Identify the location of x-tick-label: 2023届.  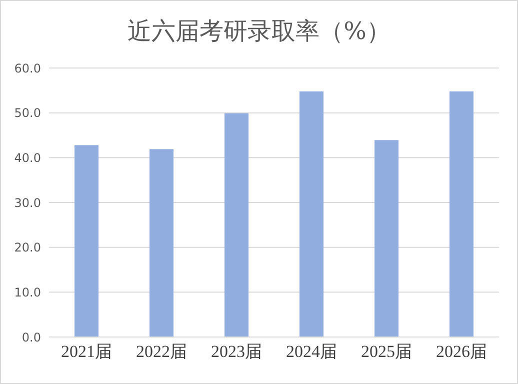
(236, 352).